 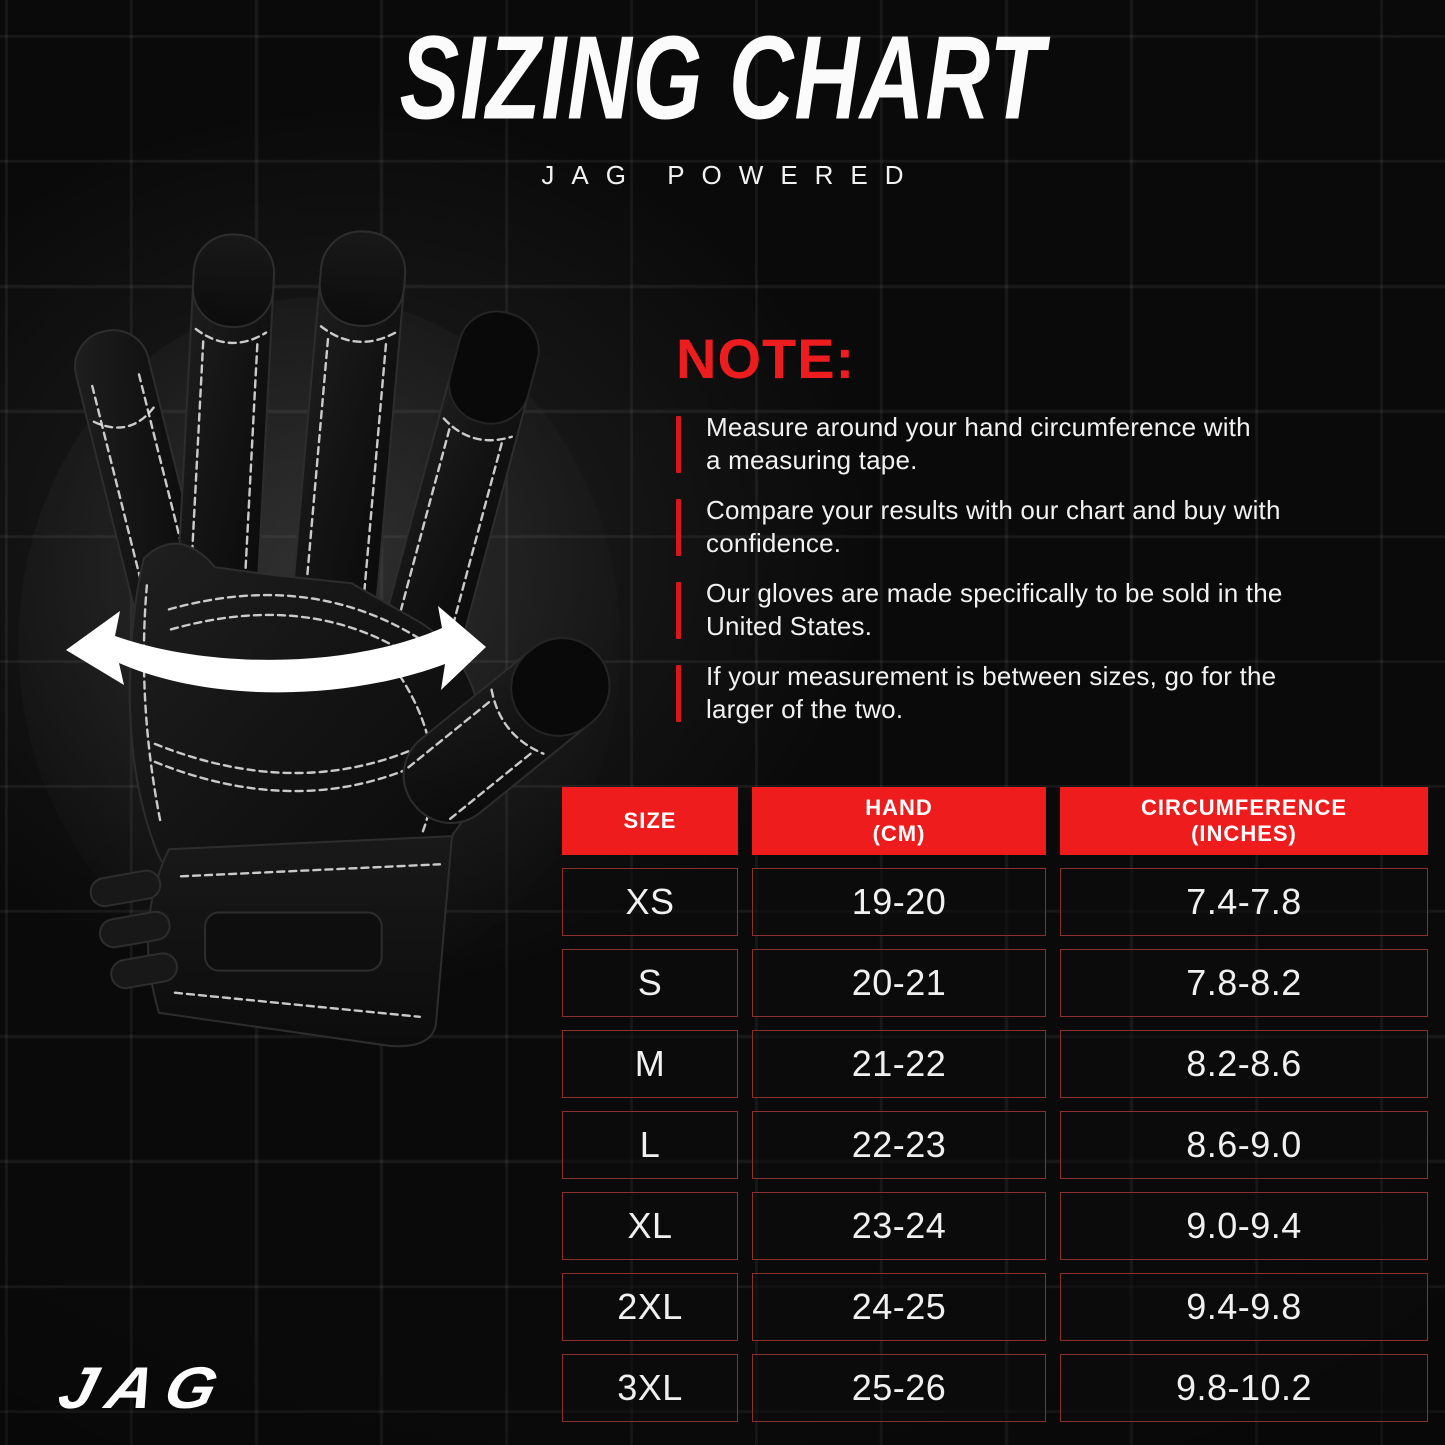 What do you see at coordinates (899, 1388) in the screenshot?
I see `table-cell-hand: 25-26` at bounding box center [899, 1388].